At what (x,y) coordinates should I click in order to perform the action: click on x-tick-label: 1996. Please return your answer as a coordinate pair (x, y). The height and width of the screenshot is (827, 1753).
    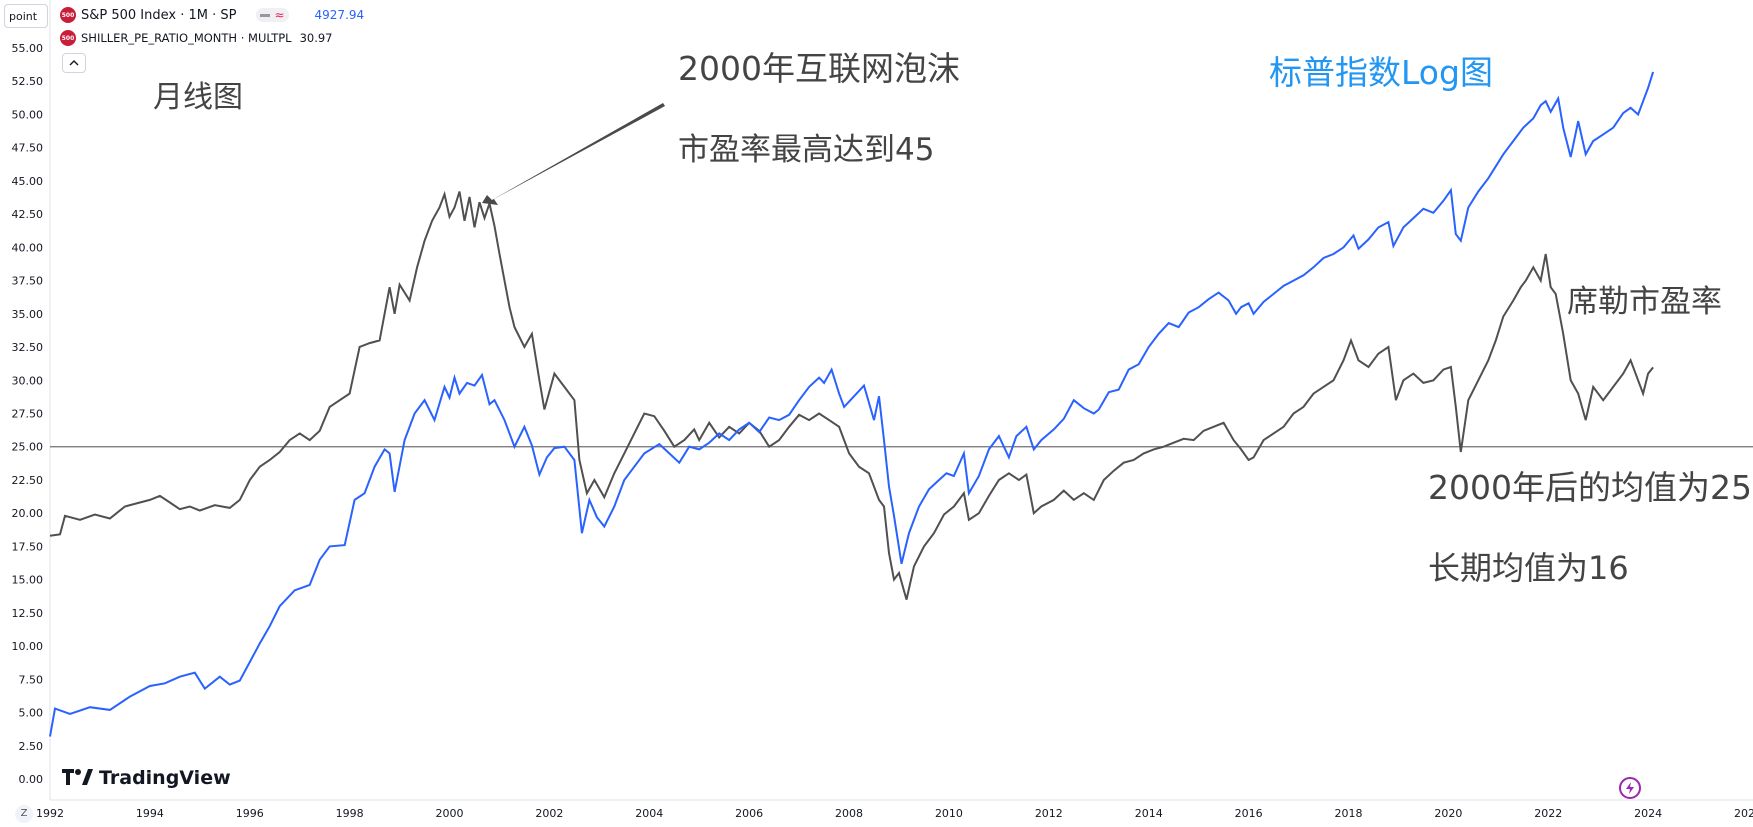
    Looking at the image, I should click on (250, 813).